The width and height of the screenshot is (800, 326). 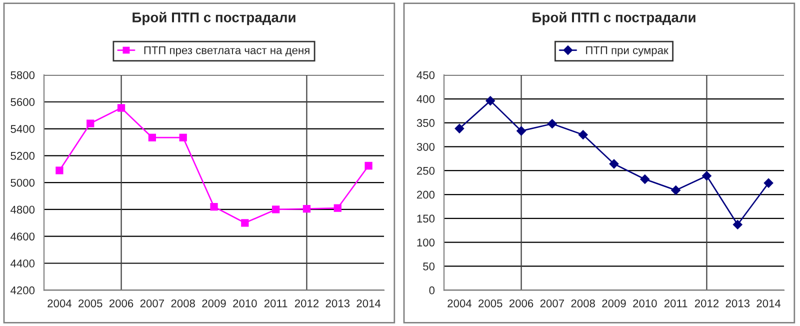 What do you see at coordinates (22, 75) in the screenshot?
I see `y-tick-label: 5800` at bounding box center [22, 75].